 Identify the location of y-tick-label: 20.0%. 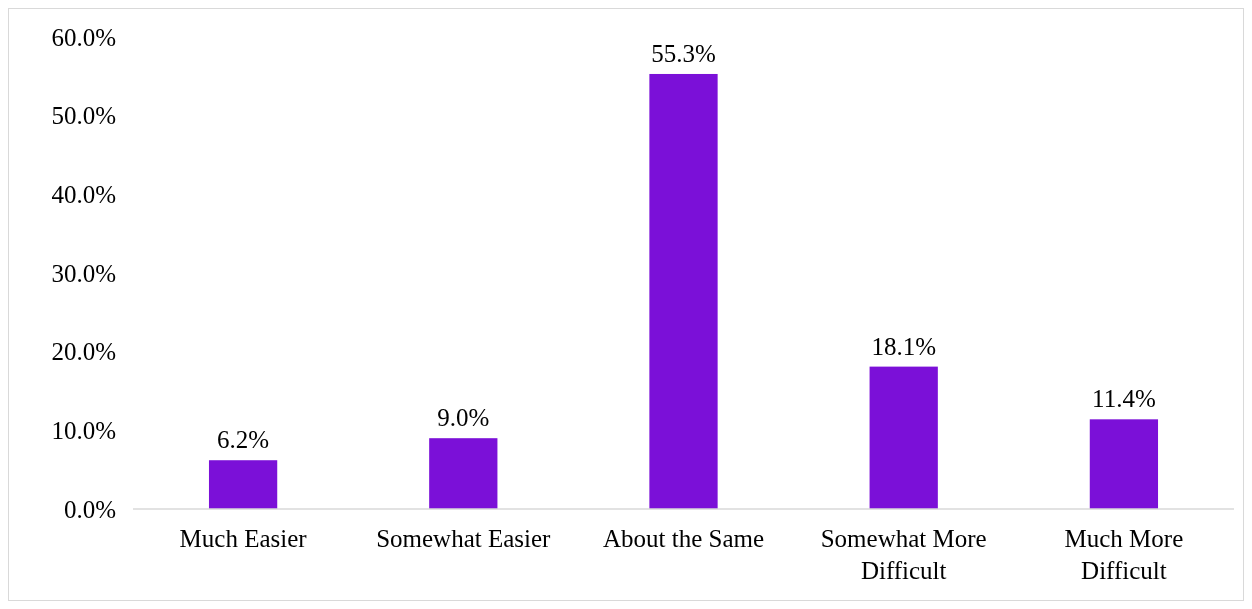
(83, 352).